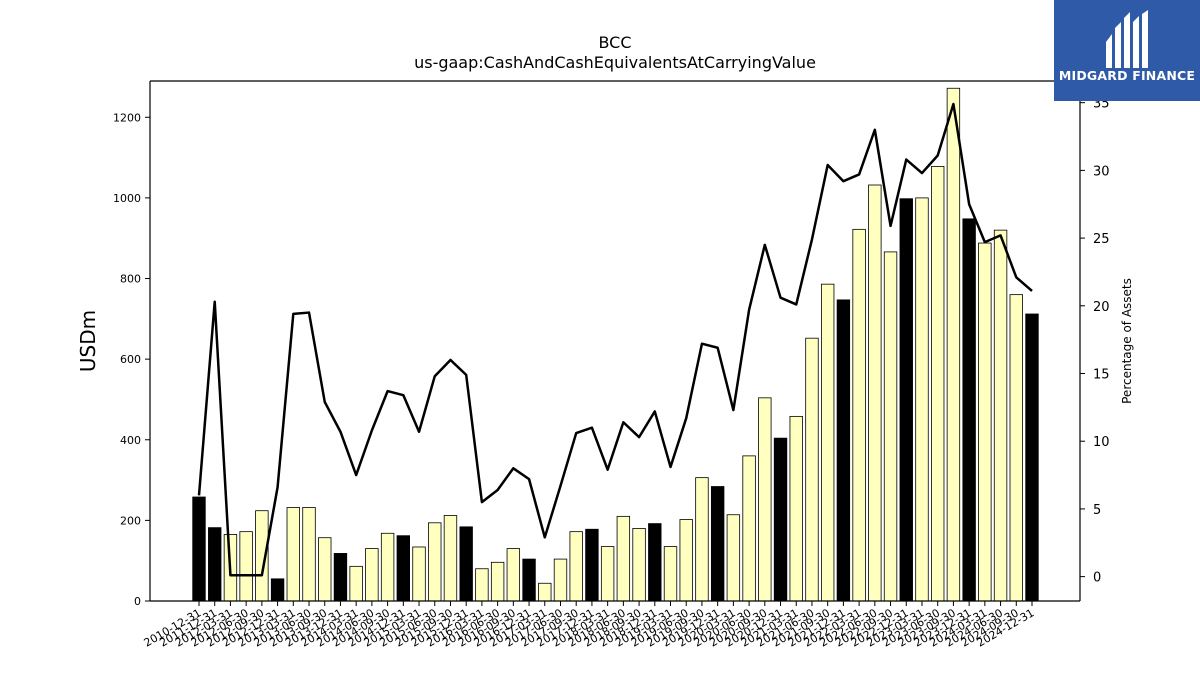  I want to click on y2-tick-label: 10, so click(1101, 442).